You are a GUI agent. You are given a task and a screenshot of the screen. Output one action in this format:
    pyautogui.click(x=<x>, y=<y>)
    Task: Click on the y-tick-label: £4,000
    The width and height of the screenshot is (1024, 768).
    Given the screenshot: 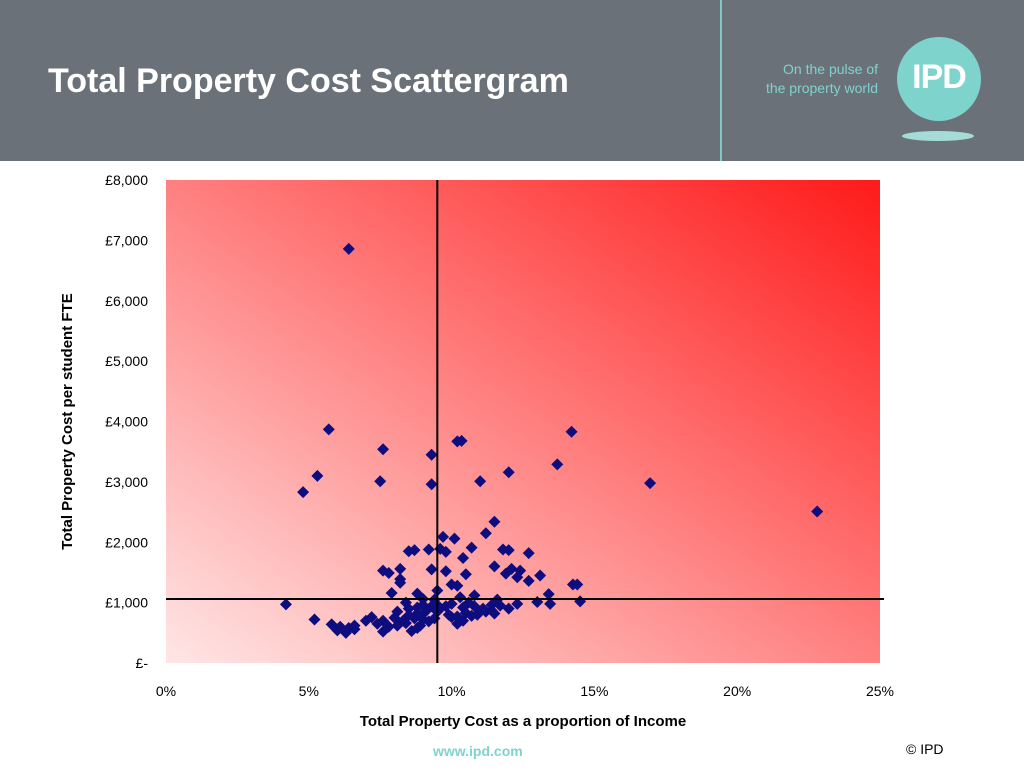 What is the action you would take?
    pyautogui.click(x=126, y=422)
    